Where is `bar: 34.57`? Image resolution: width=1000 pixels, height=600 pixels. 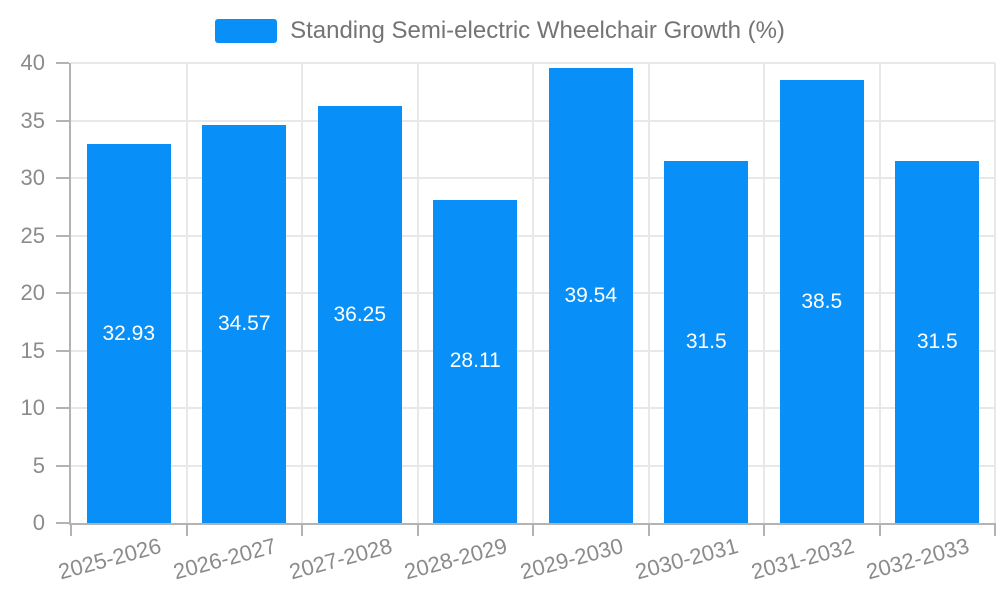 bar: 34.57 is located at coordinates (244, 324).